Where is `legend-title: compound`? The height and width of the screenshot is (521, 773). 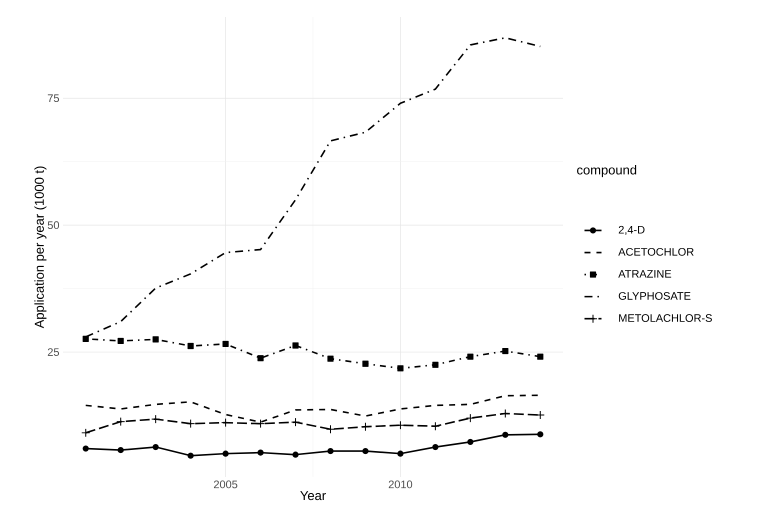
legend-title: compound is located at coordinates (606, 171).